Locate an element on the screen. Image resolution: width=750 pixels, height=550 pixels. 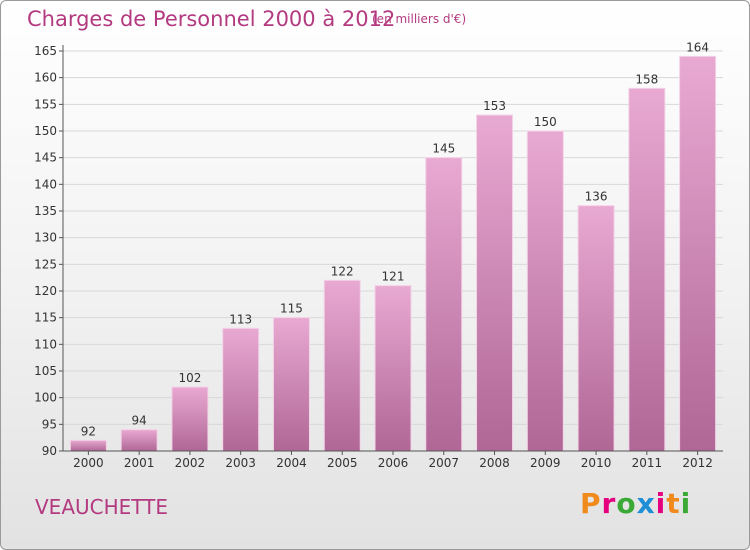
chart-subtitle: (en milliers d'€) is located at coordinates (419, 19).